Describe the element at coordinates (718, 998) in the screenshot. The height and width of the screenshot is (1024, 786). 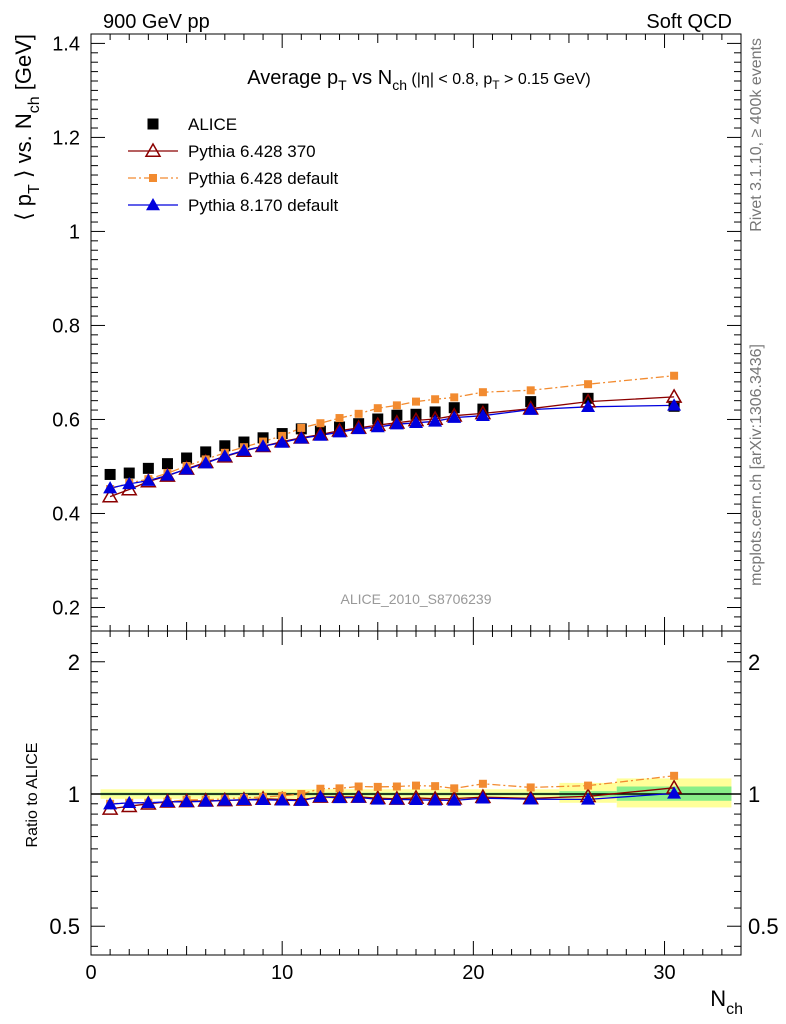
I see `xlabel-n: N` at that location.